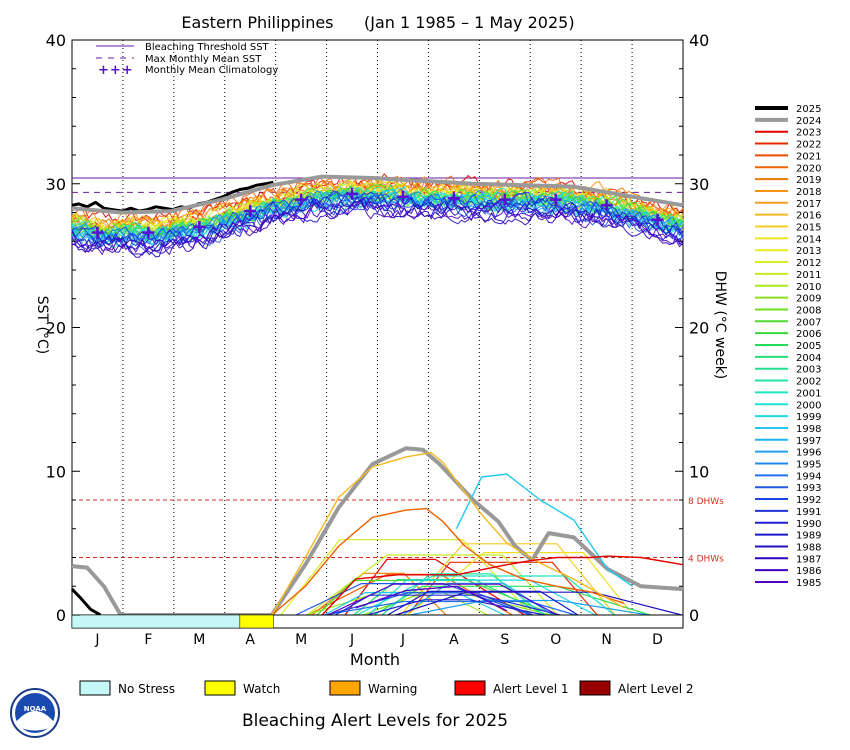 The height and width of the screenshot is (750, 850). What do you see at coordinates (211, 70) in the screenshot?
I see `climatology-legend-label: Monthly Mean Climatology` at bounding box center [211, 70].